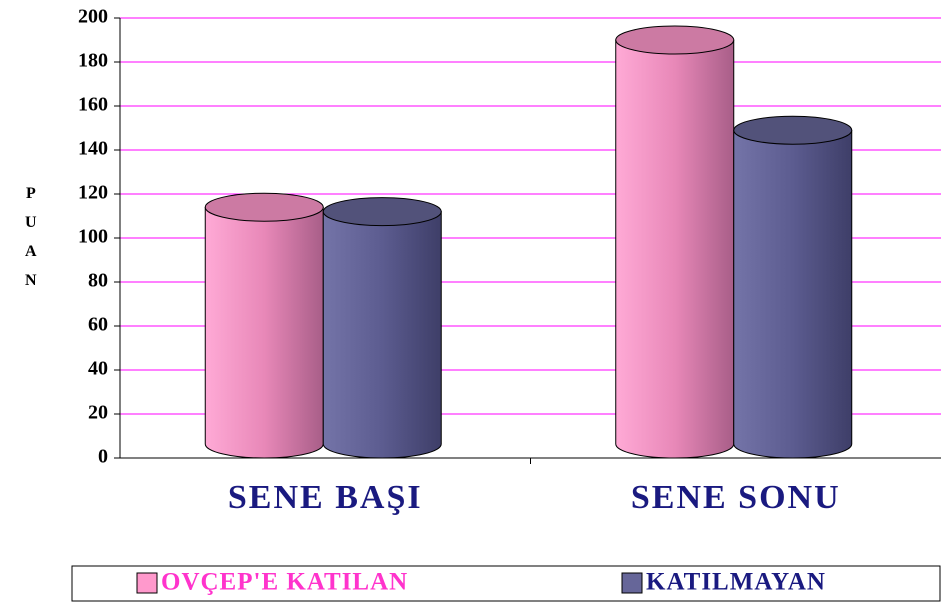  What do you see at coordinates (98, 413) in the screenshot?
I see `y-tick-label: 20` at bounding box center [98, 413].